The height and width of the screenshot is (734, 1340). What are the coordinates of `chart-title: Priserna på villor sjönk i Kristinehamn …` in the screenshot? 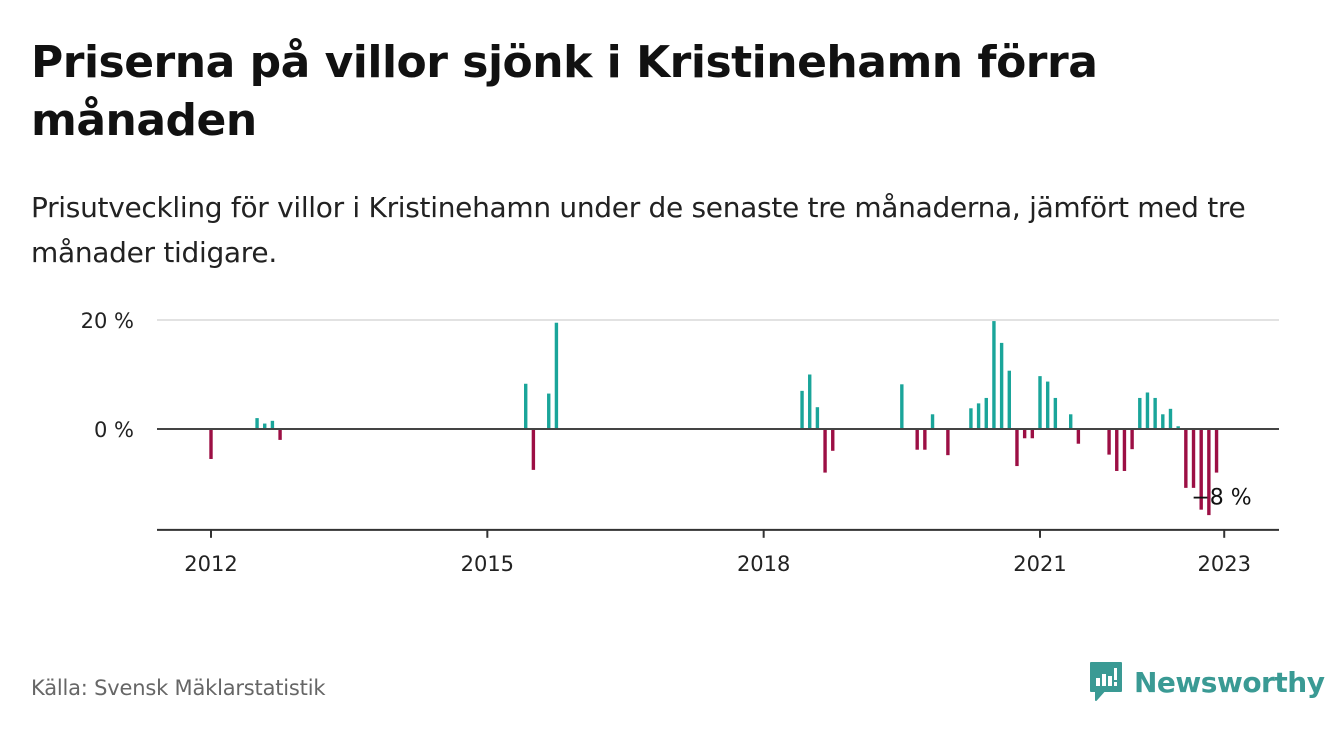 It's located at (564, 91).